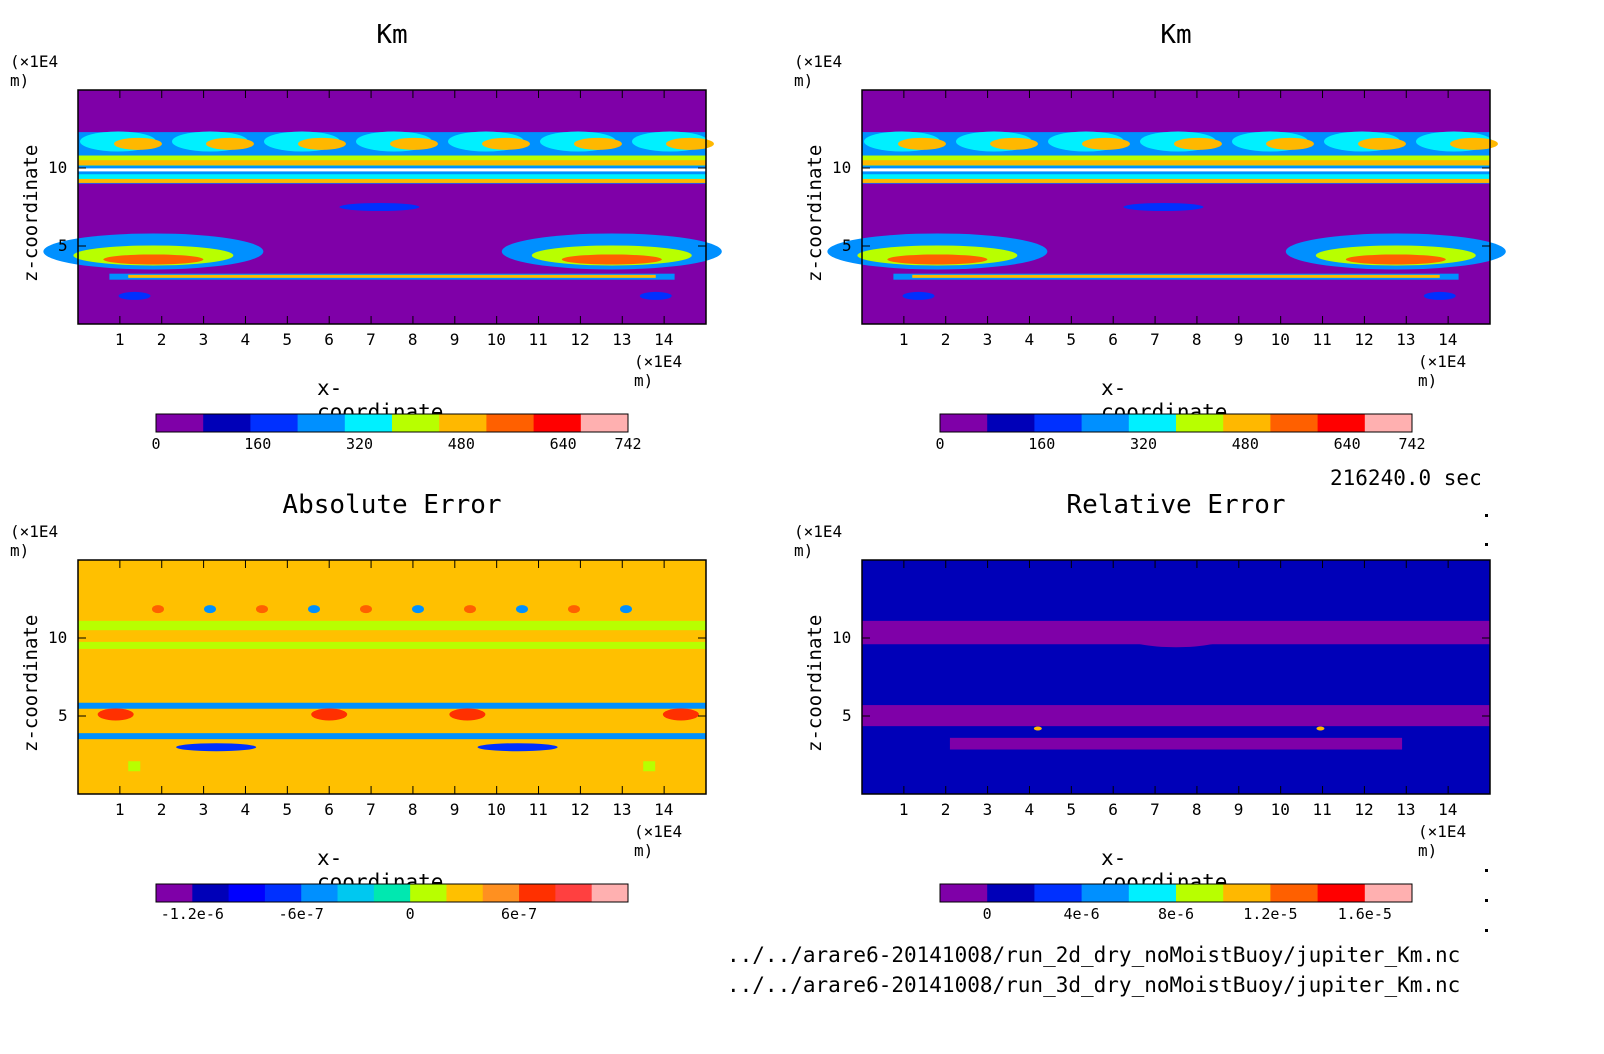  I want to click on x-tick-label: 13, so click(622, 809).